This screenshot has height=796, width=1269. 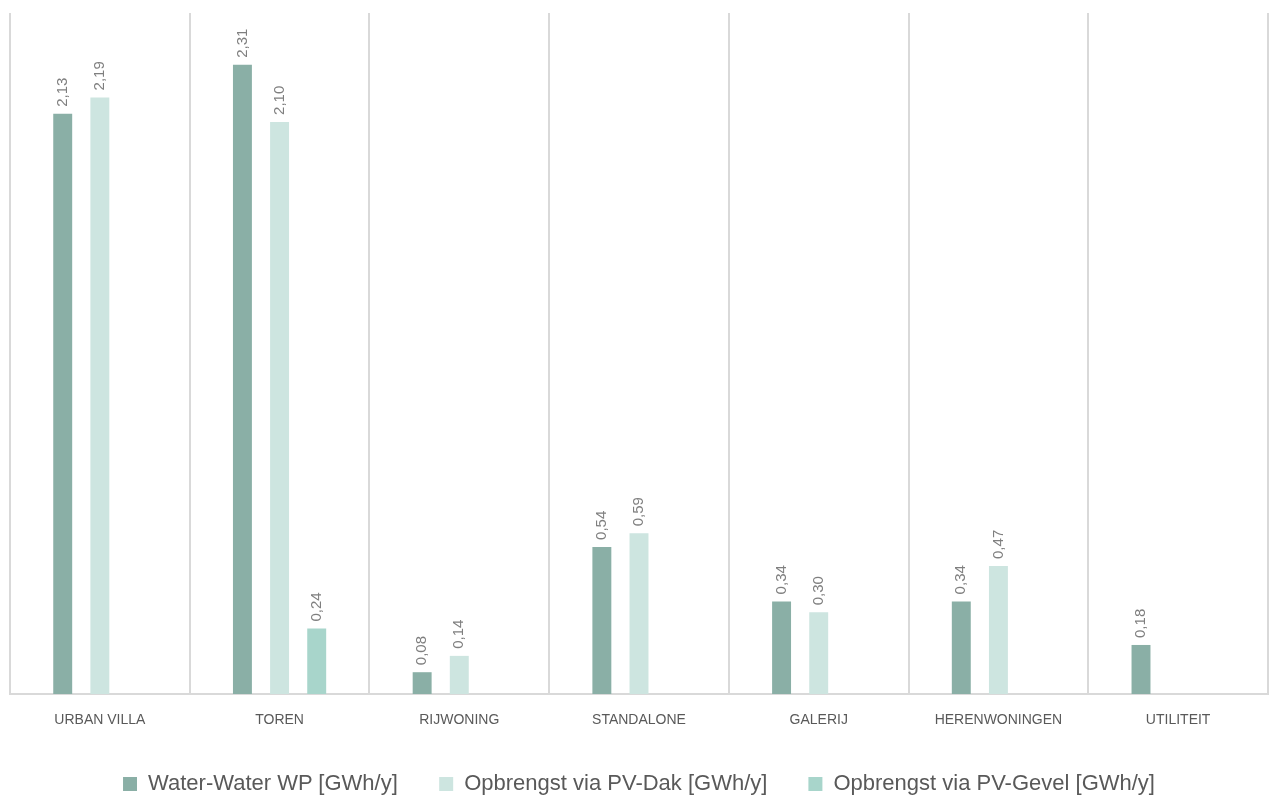 I want to click on data-label: 0,24, so click(x=315, y=607).